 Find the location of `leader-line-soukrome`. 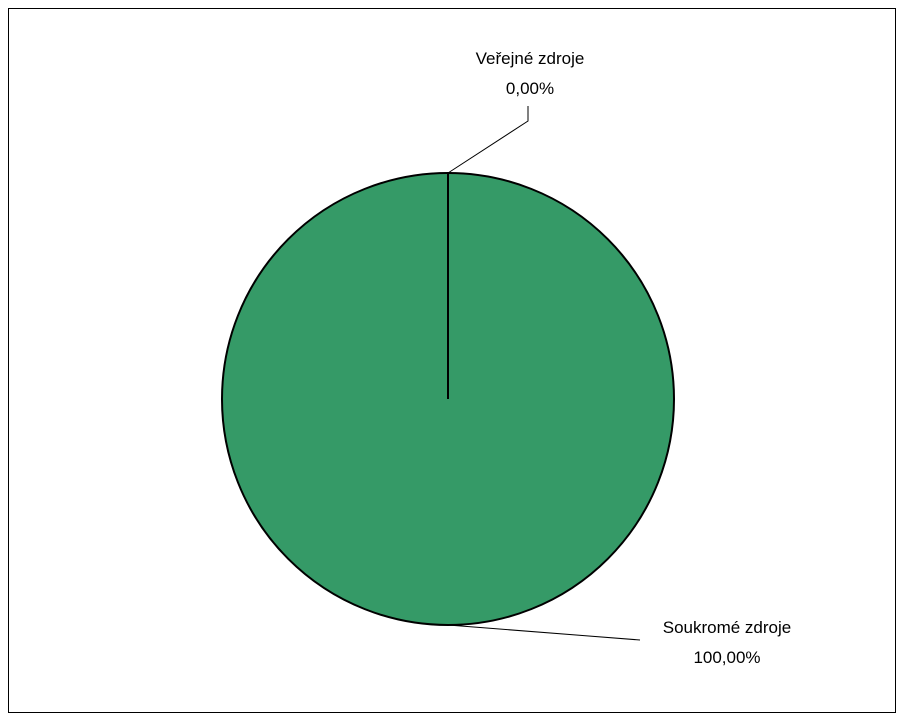

leader-line-soukrome is located at coordinates (544, 632).